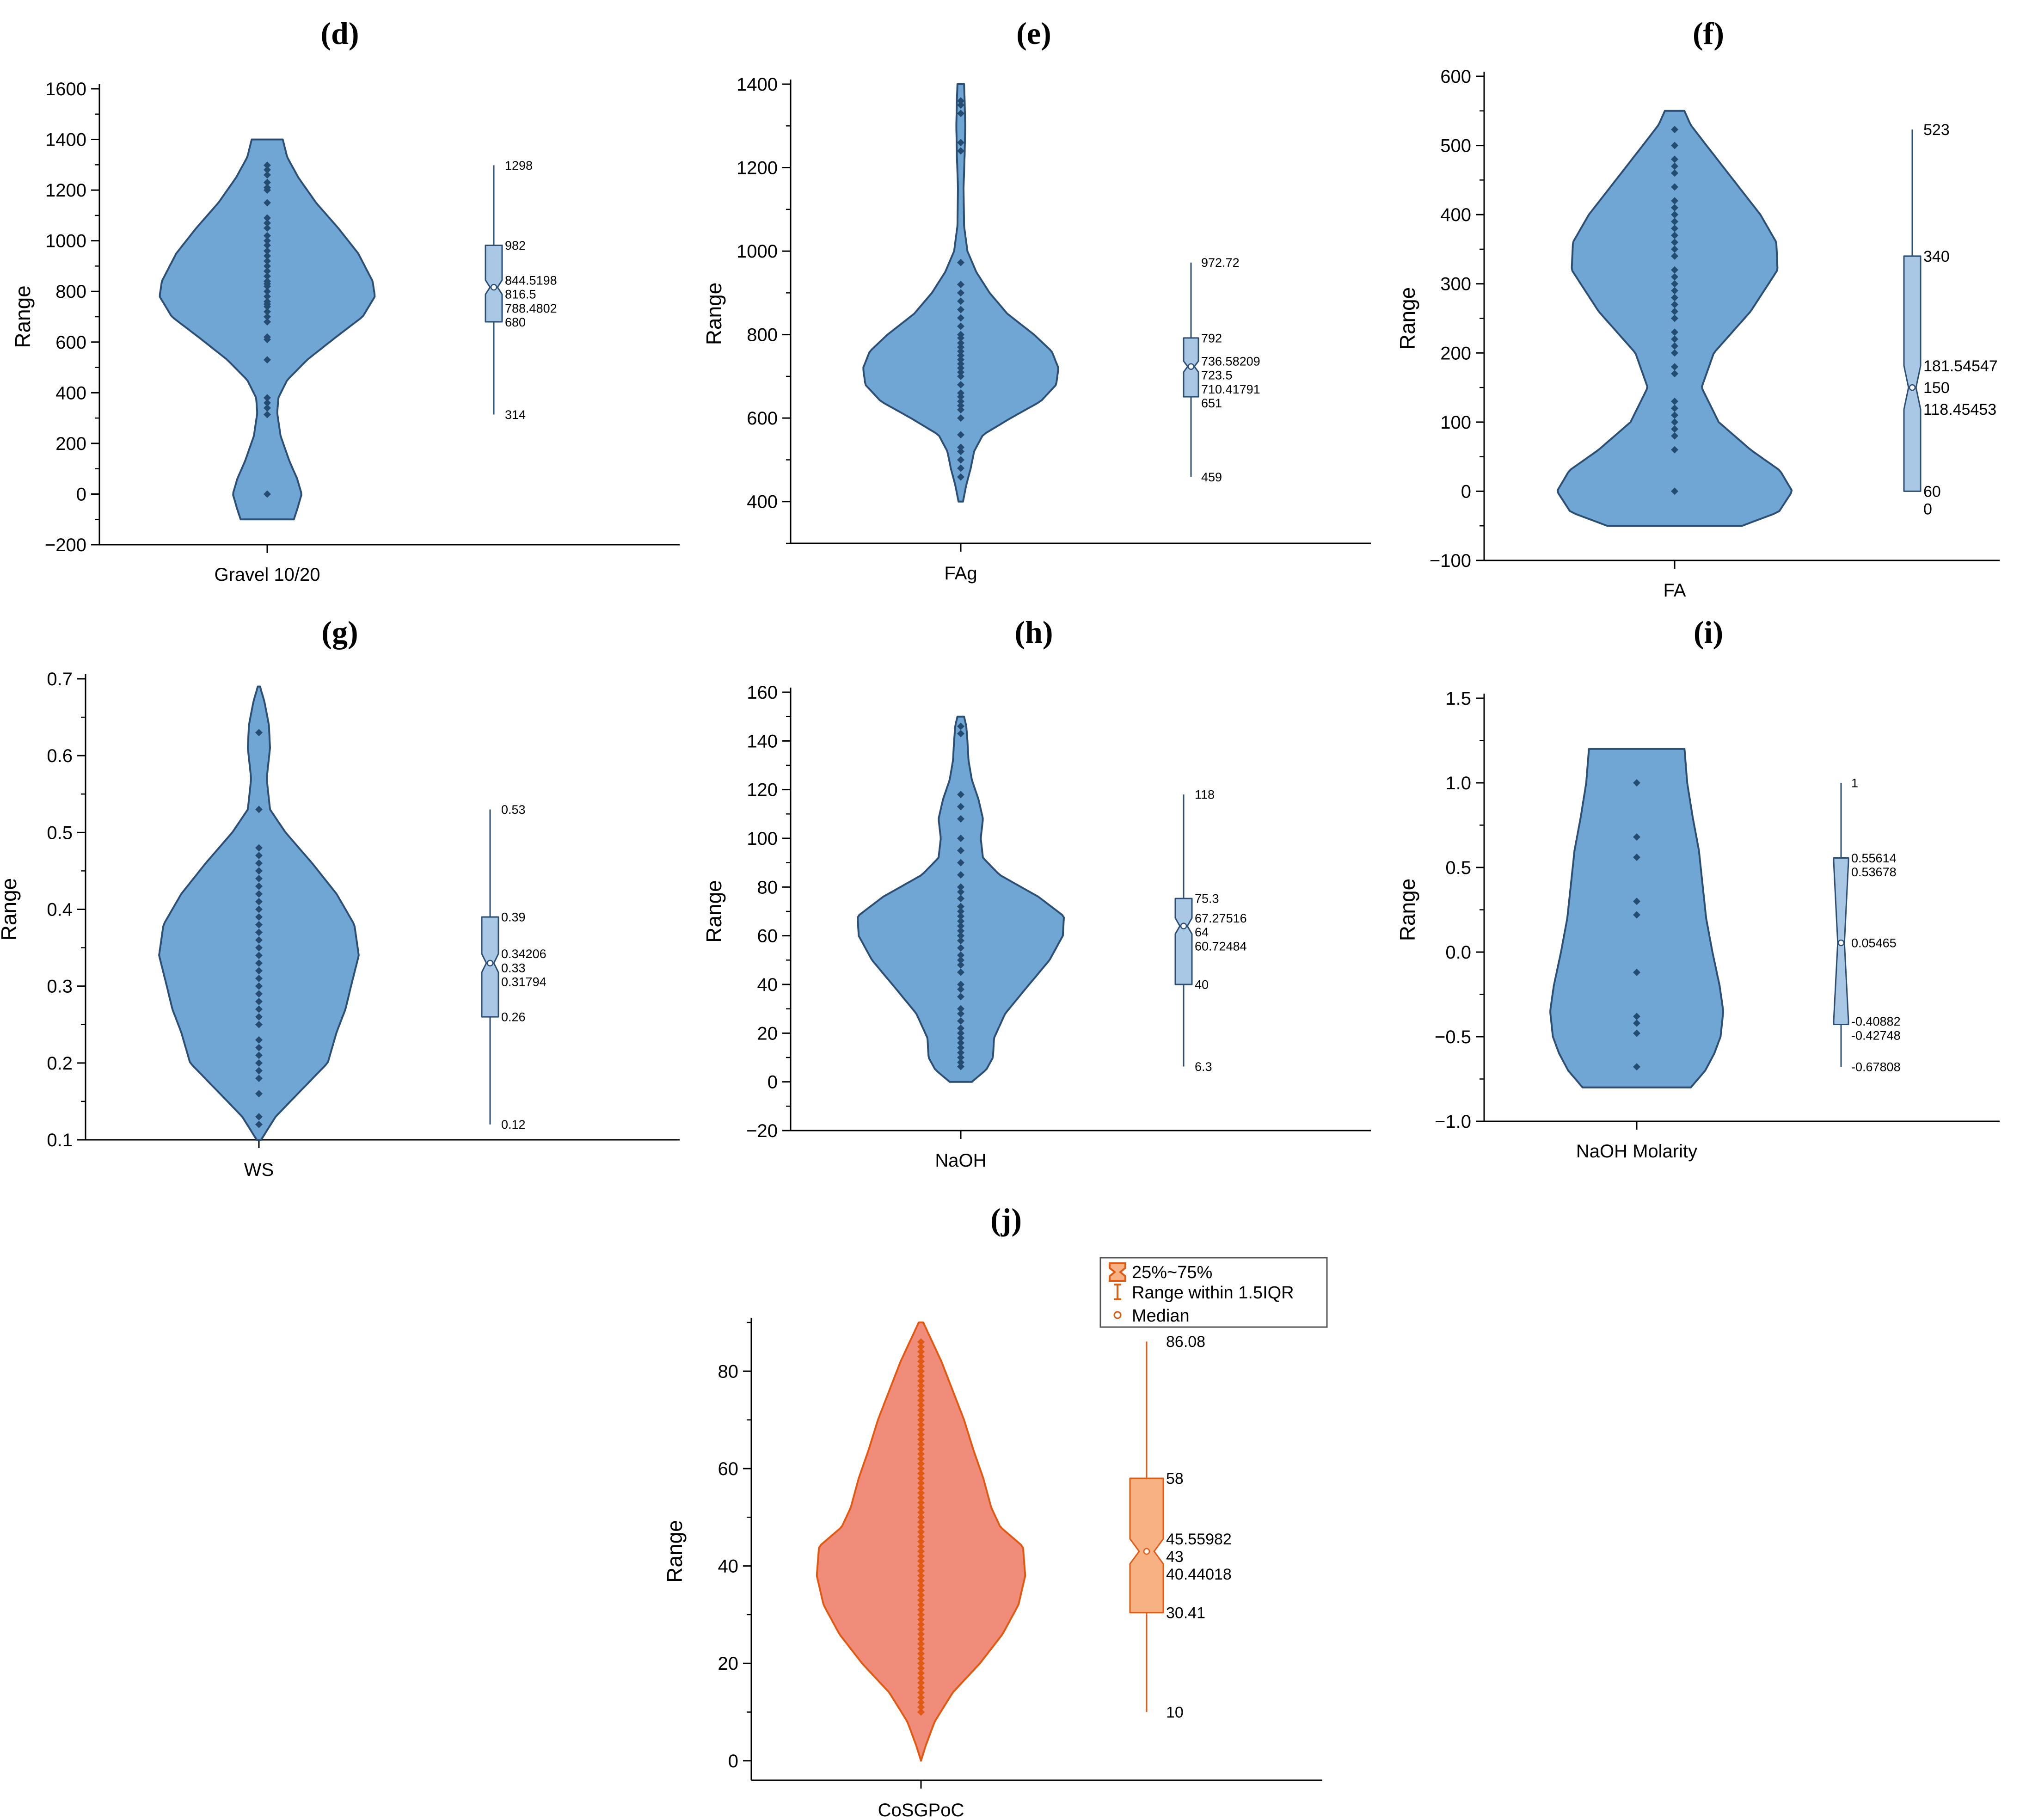  Describe the element at coordinates (1213, 1293) in the screenshot. I see `legend-label-whisker: Range within 1.5IQR` at that location.